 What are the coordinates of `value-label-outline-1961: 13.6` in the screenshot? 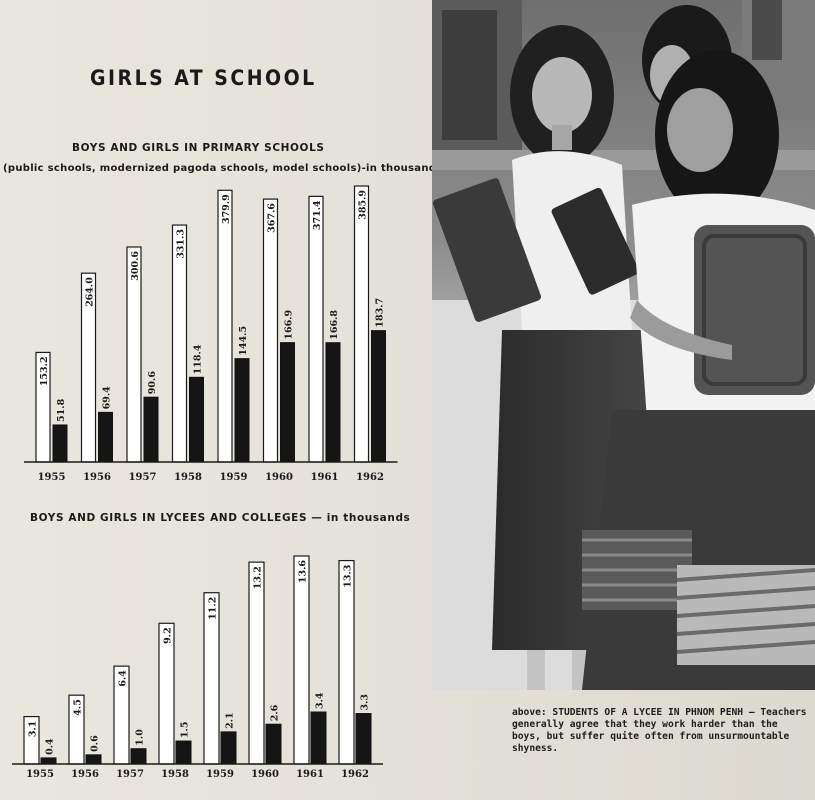 It's located at (303, 572).